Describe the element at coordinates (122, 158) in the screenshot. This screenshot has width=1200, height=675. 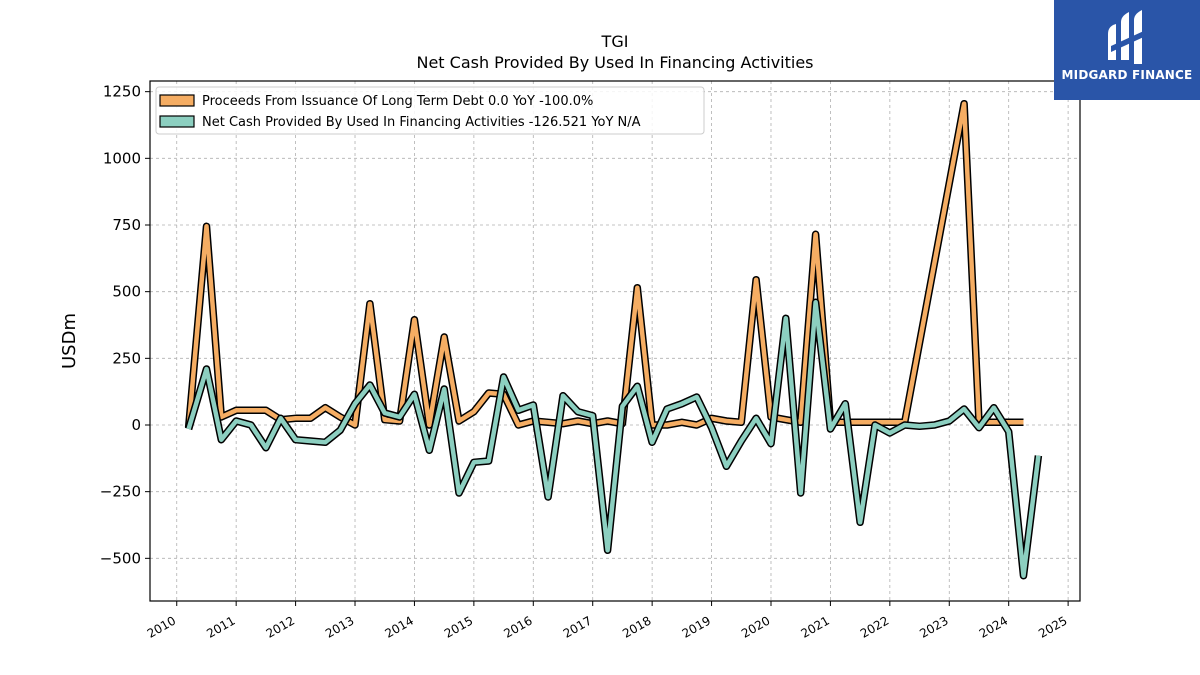
I see `y-tick-label: 1000` at that location.